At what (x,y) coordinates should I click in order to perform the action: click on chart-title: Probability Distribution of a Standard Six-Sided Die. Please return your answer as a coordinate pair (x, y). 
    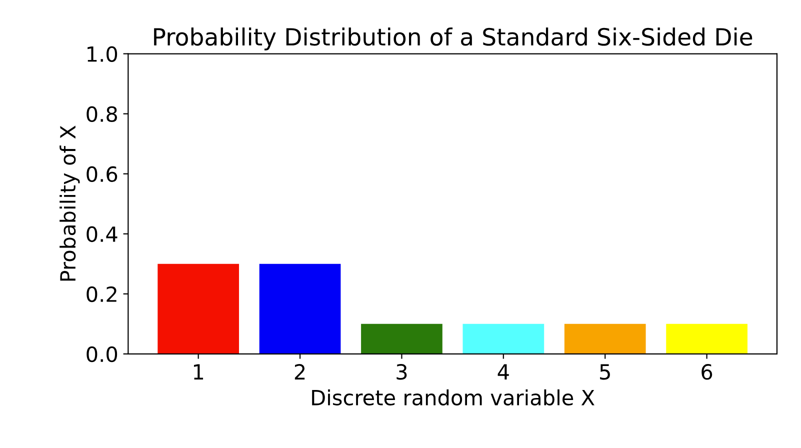
    Looking at the image, I should click on (453, 38).